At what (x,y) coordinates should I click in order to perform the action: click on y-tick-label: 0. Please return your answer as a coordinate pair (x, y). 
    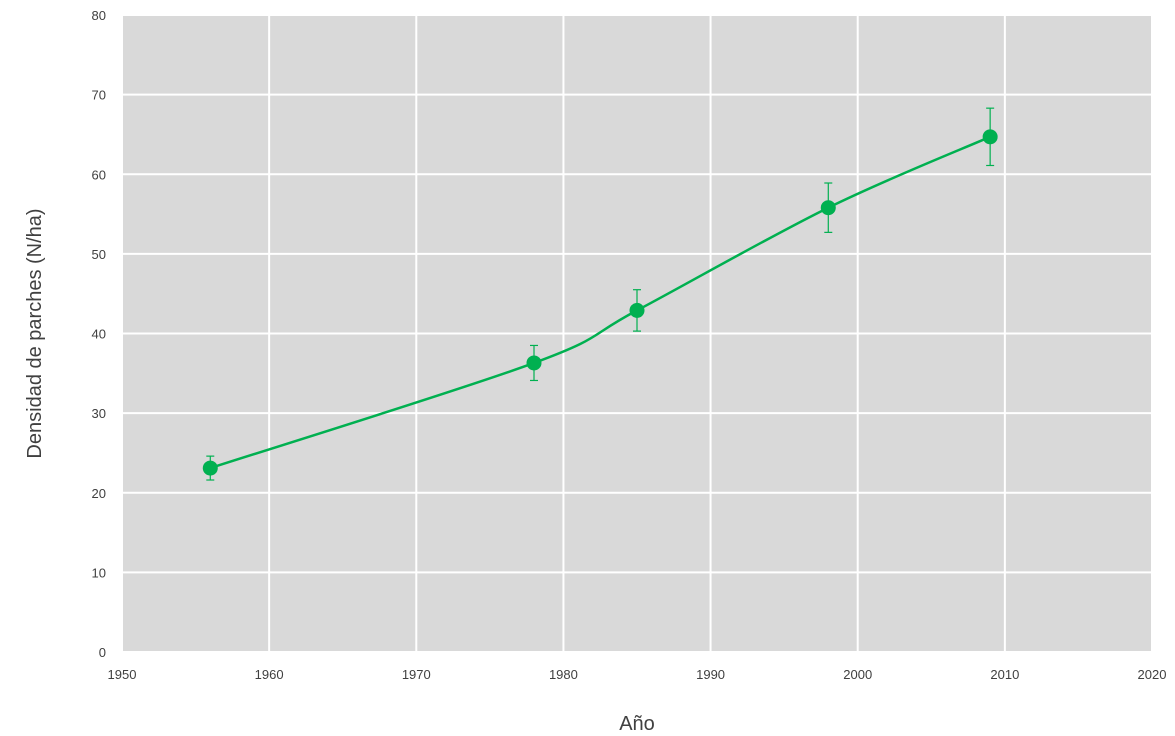
    Looking at the image, I should click on (102, 652).